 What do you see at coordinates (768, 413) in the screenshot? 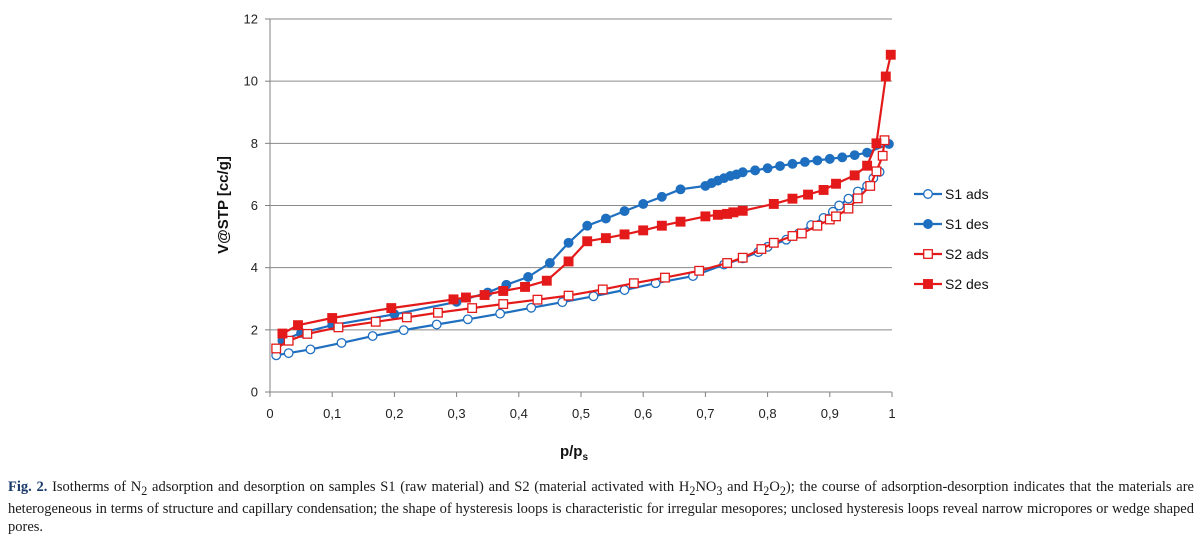
I see `x-tick-label: 0,8` at bounding box center [768, 413].